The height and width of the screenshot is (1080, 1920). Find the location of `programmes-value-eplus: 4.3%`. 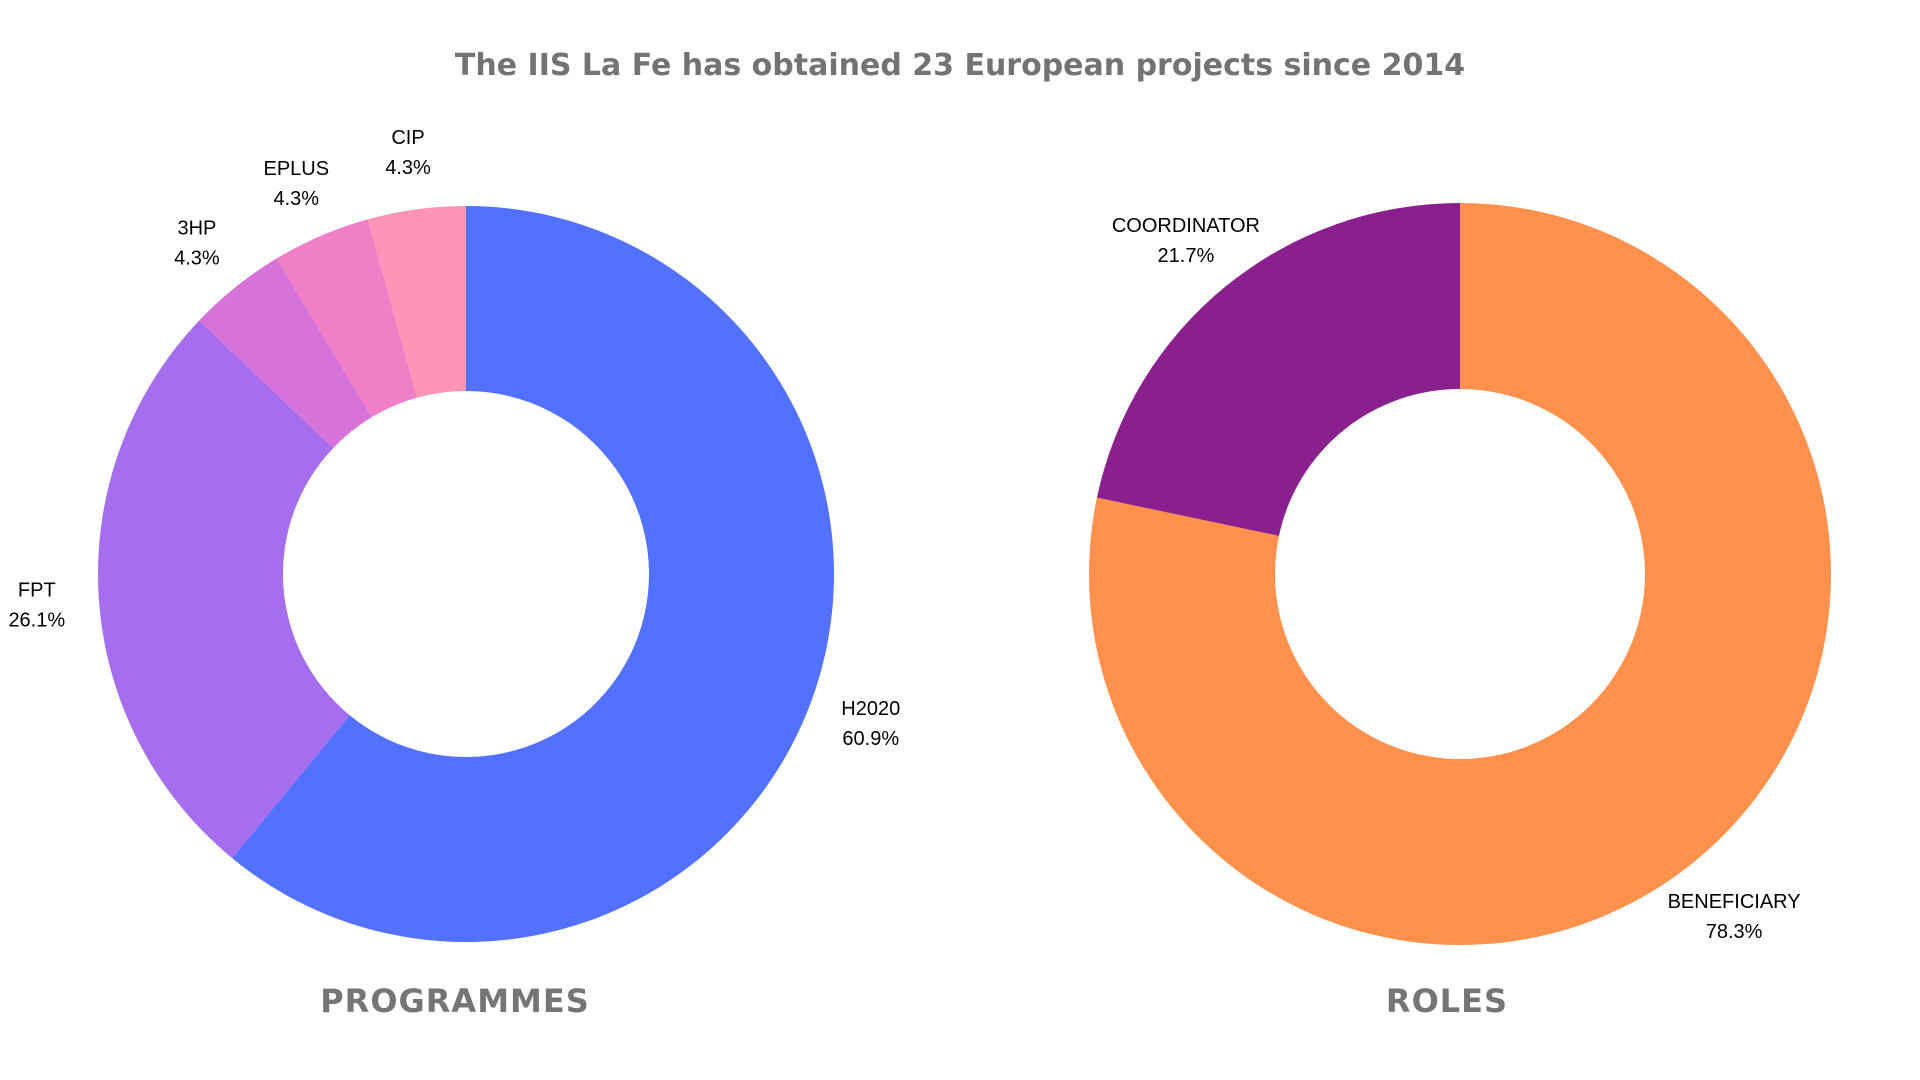

programmes-value-eplus: 4.3% is located at coordinates (297, 199).